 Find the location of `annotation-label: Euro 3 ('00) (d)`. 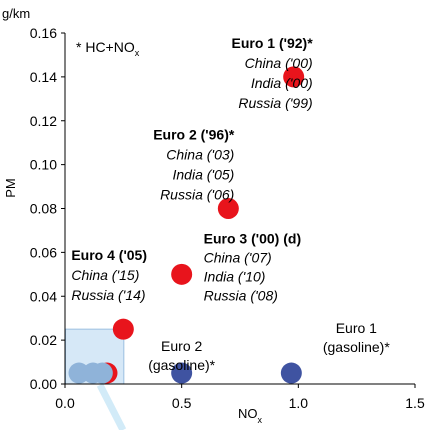

annotation-label: Euro 3 ('00) (d) is located at coordinates (252, 238).